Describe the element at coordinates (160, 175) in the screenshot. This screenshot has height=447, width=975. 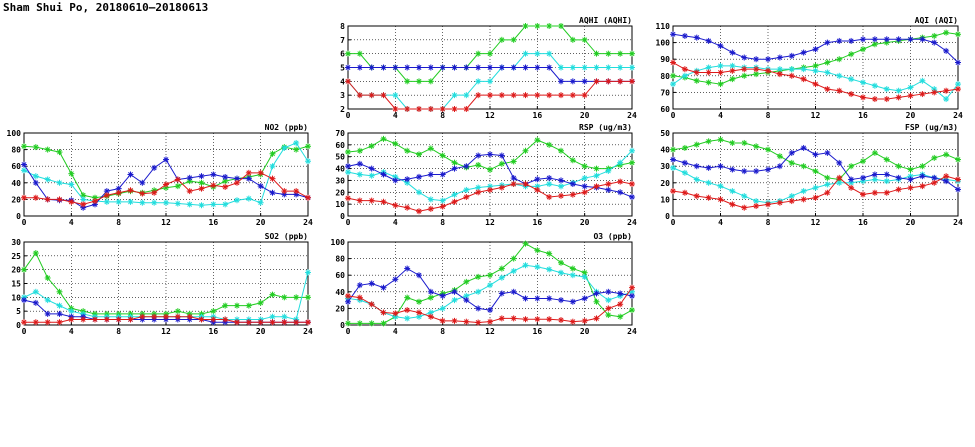
I see `chart-3: 0 4 8 12 16 20 24 0 20 40 60 80 100 NO2 (ppb)` at that location.